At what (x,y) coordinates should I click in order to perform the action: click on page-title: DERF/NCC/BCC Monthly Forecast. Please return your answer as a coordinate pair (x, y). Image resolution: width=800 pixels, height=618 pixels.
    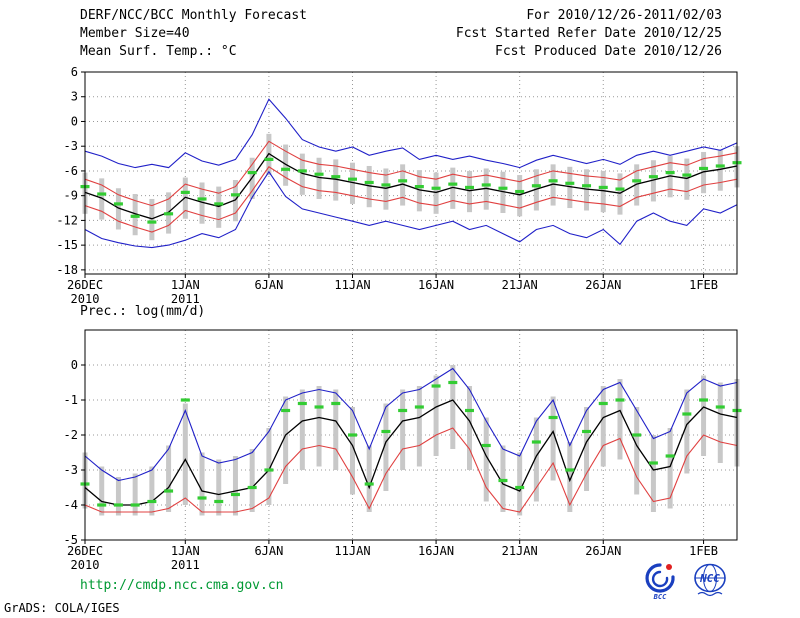
    Looking at the image, I should click on (193, 15).